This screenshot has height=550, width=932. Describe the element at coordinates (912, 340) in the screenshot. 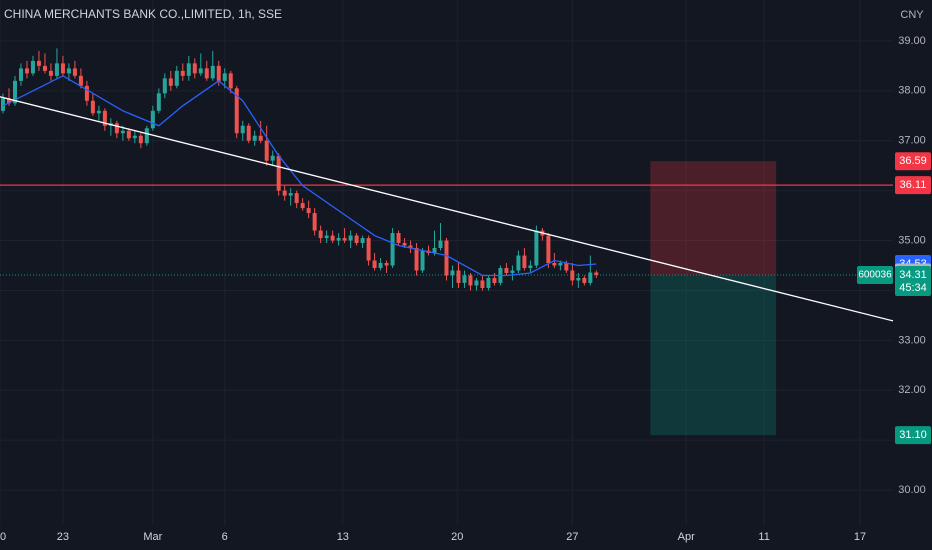

I see `y-tick-label: 33.00` at that location.